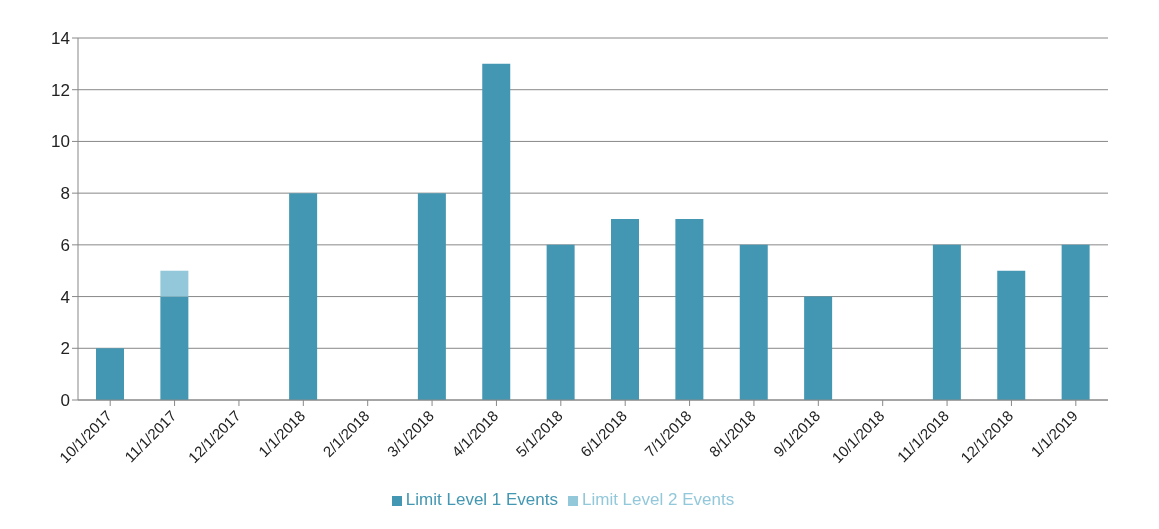 The height and width of the screenshot is (529, 1159). What do you see at coordinates (65, 349) in the screenshot?
I see `y-tick-label: 2` at bounding box center [65, 349].